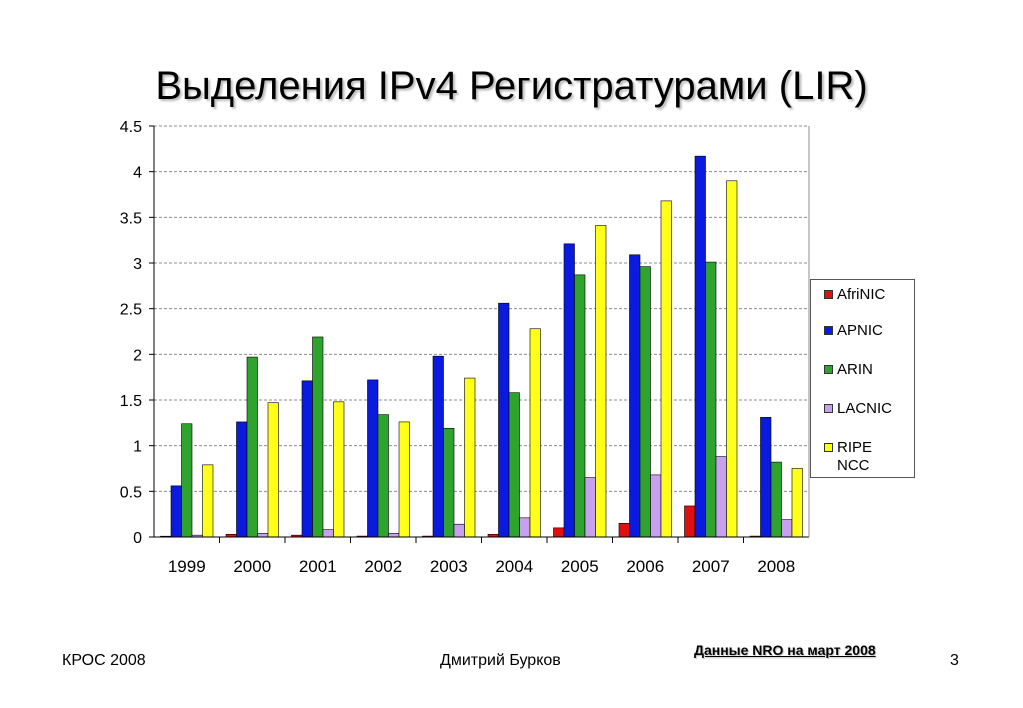 The height and width of the screenshot is (708, 1023). Describe the element at coordinates (131, 401) in the screenshot. I see `y-tick-label: 1.5` at that location.